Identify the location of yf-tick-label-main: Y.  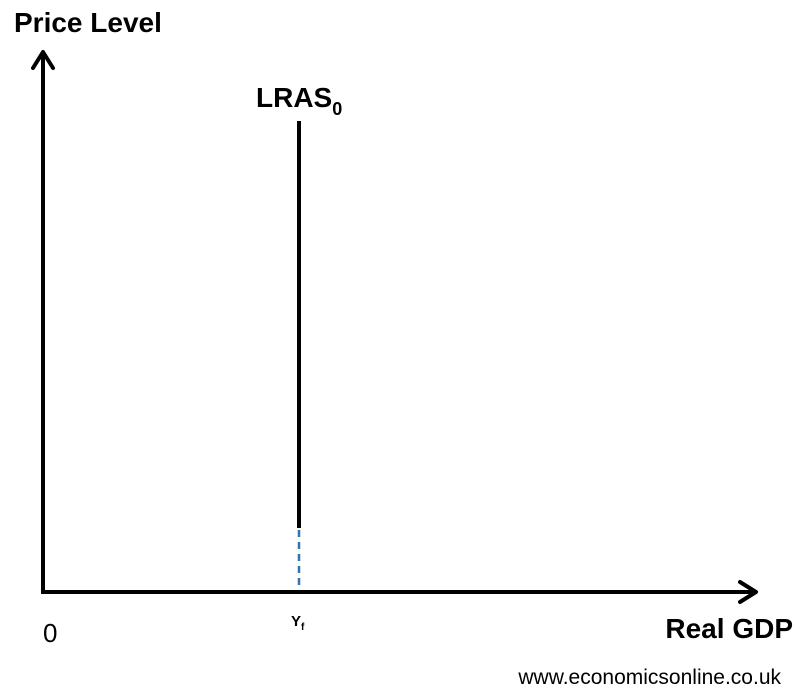
(296, 621).